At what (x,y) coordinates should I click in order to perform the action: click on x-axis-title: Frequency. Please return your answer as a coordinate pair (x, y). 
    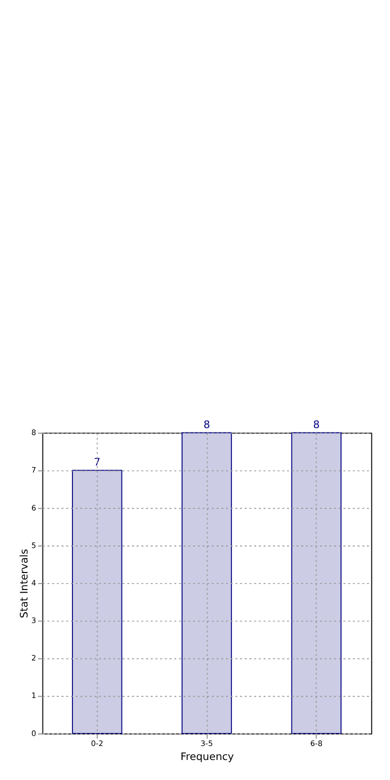
    Looking at the image, I should click on (207, 757).